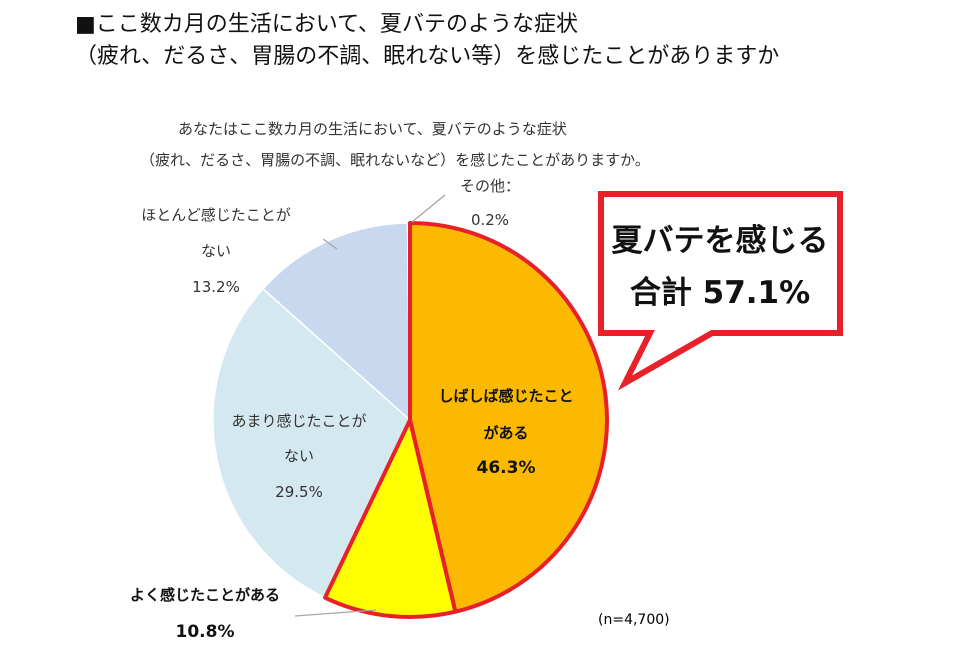  I want to click on callout-shape, so click(720, 291).